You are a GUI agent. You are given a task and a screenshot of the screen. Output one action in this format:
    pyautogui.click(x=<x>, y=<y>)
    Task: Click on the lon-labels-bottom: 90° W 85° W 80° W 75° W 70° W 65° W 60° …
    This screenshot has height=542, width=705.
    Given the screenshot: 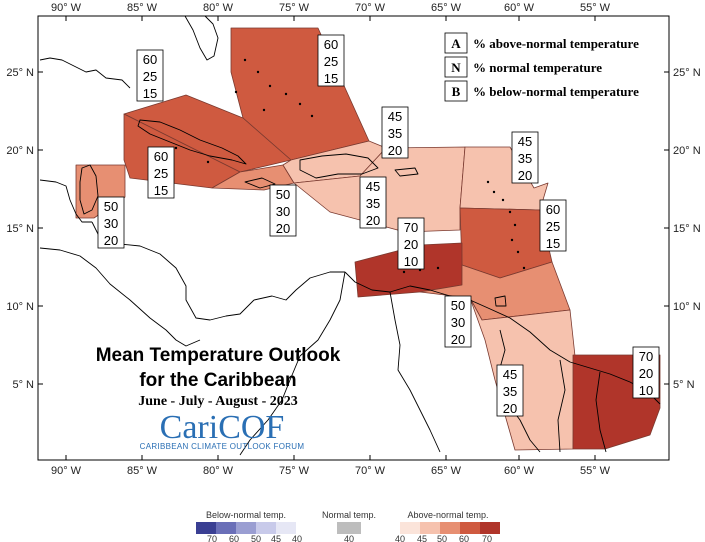 What is the action you would take?
    pyautogui.click(x=331, y=471)
    